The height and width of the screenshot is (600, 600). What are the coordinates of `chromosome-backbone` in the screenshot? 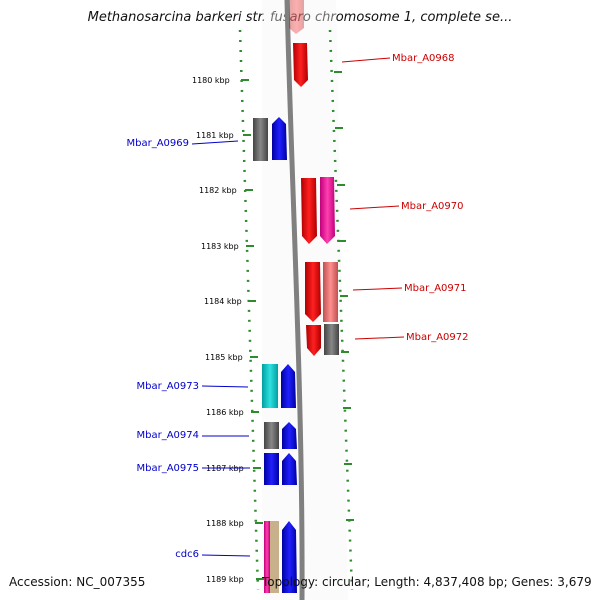 It's located at (294, 300).